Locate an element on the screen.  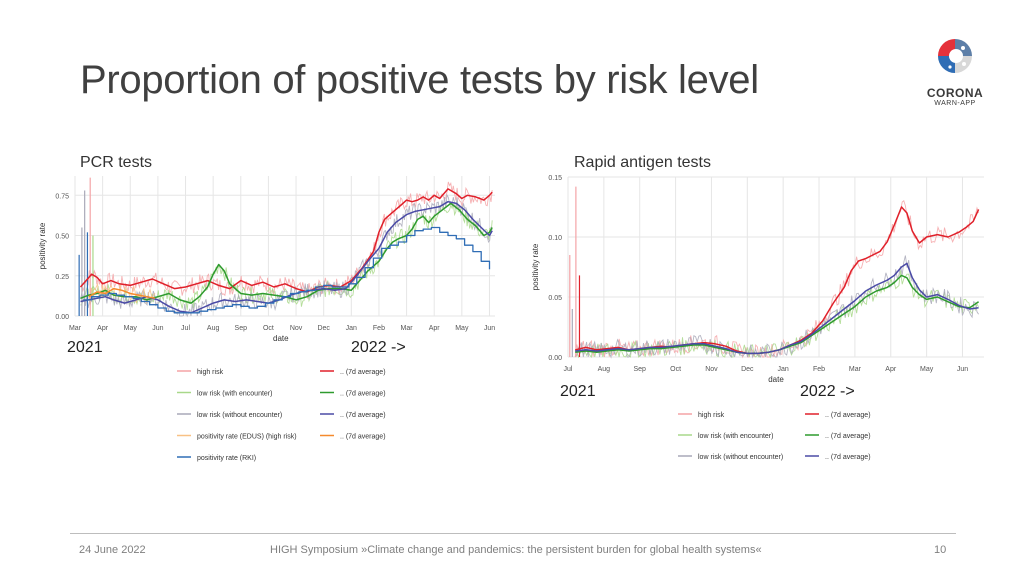
ag-xtick-label: Oct is located at coordinates (675, 369).